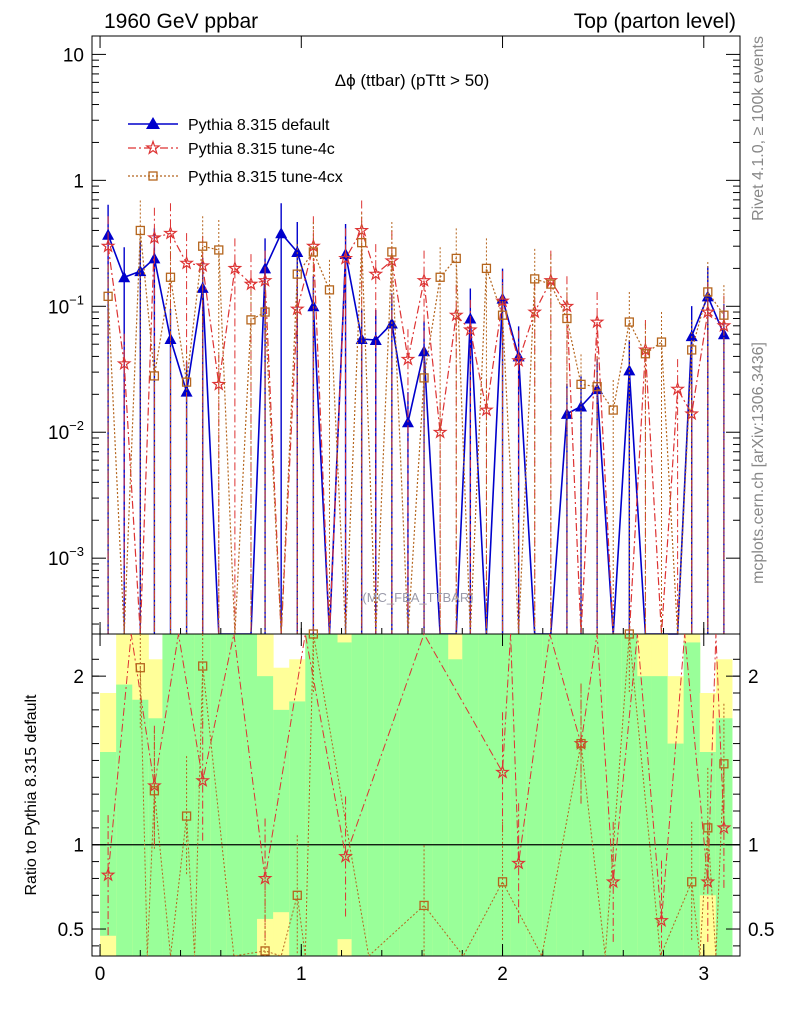  I want to click on x-tick-label: 0, so click(100, 974).